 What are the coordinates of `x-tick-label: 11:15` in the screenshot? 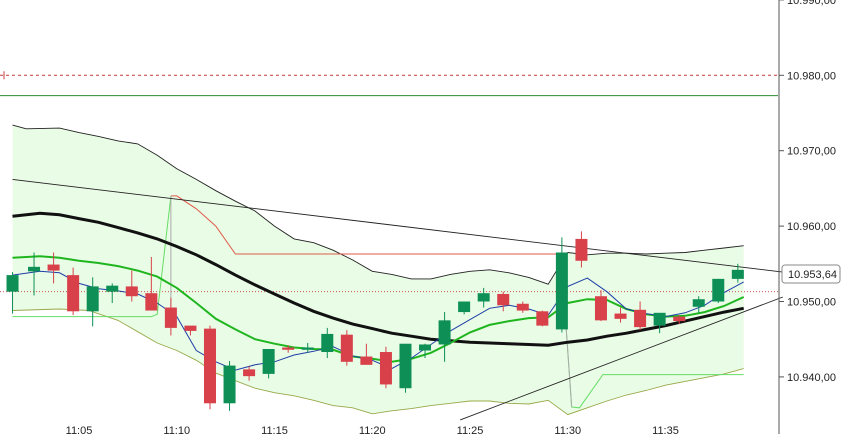 It's located at (274, 429).